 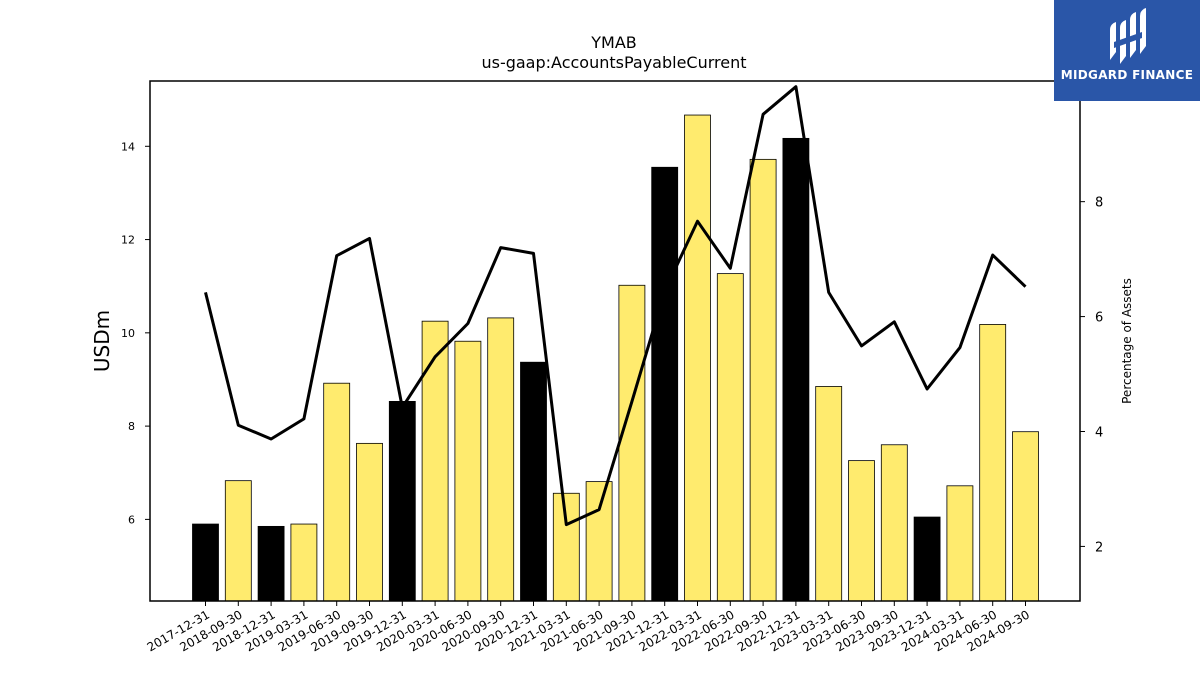 I want to click on brand-logo: MIDGARD FINANCE, so click(x=1127, y=50).